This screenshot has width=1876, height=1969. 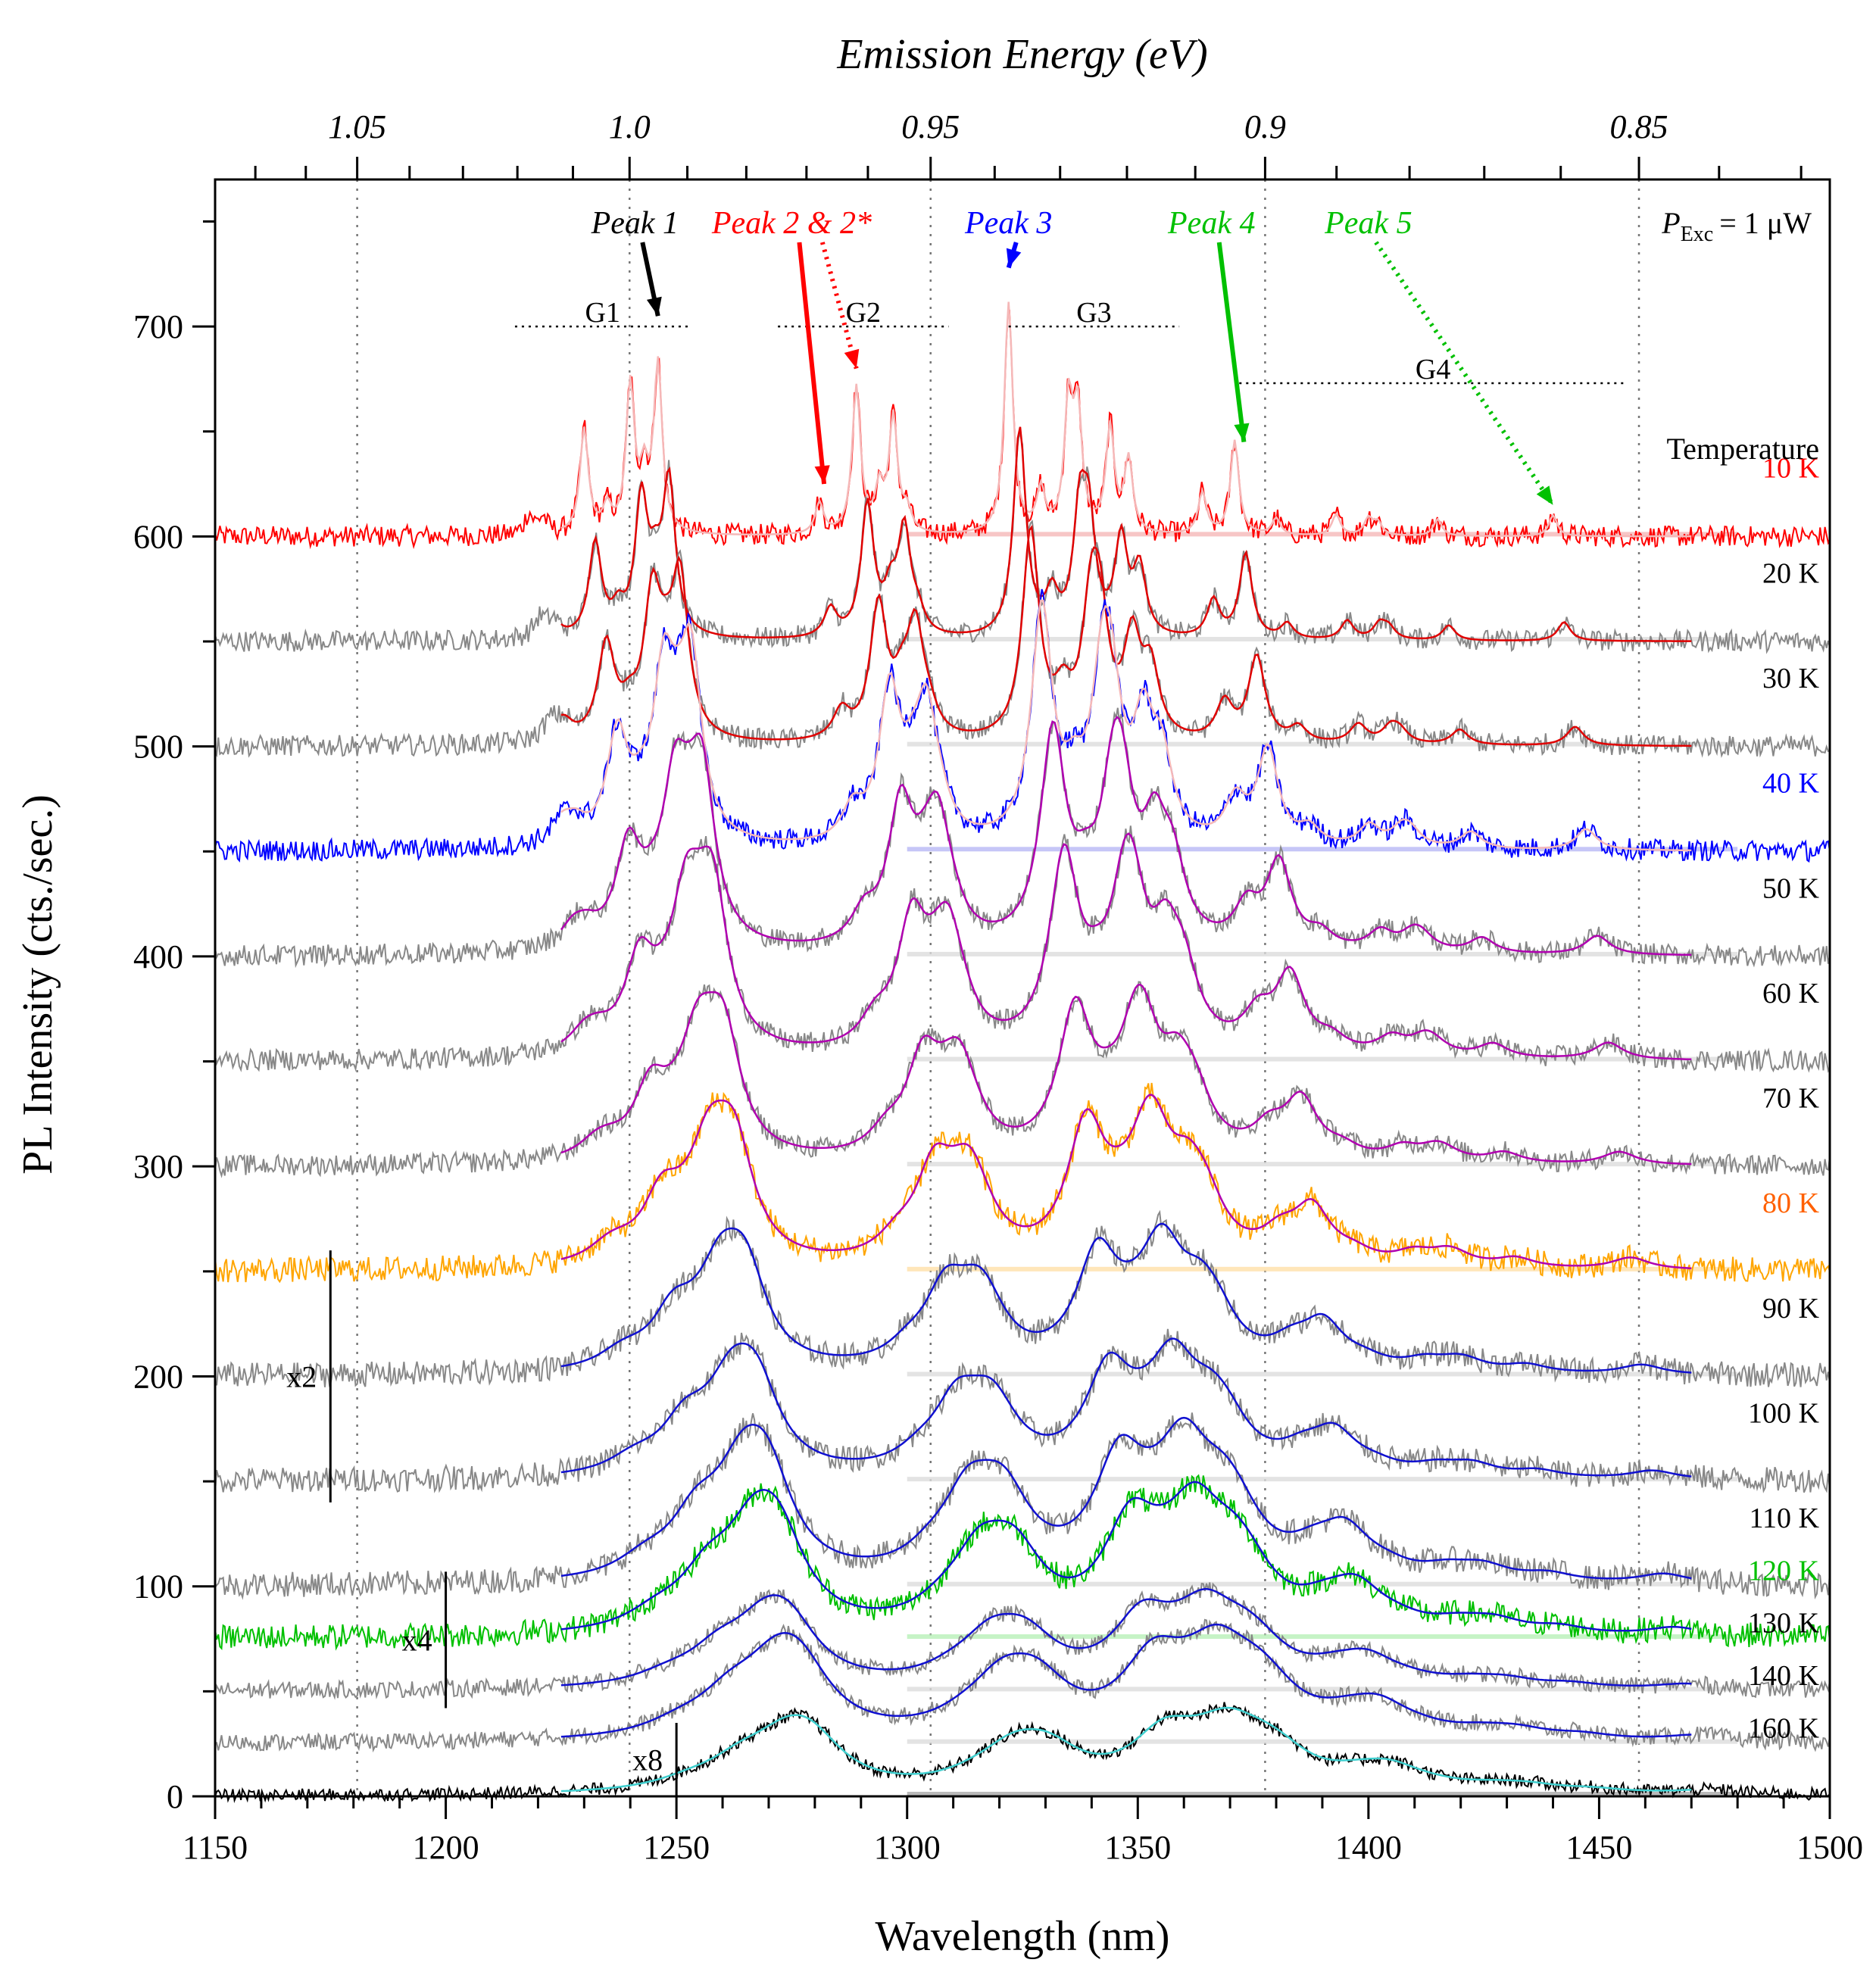 What do you see at coordinates (1093, 313) in the screenshot?
I see `group-label: G3` at bounding box center [1093, 313].